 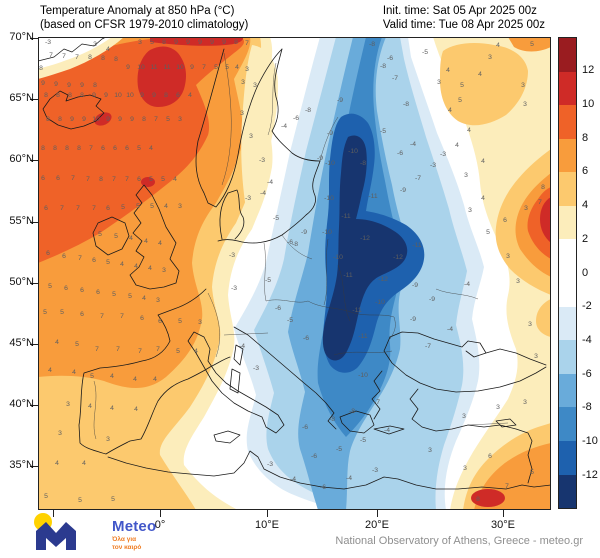 I want to click on lat-tick-label: 50°N, so click(x=21, y=282).